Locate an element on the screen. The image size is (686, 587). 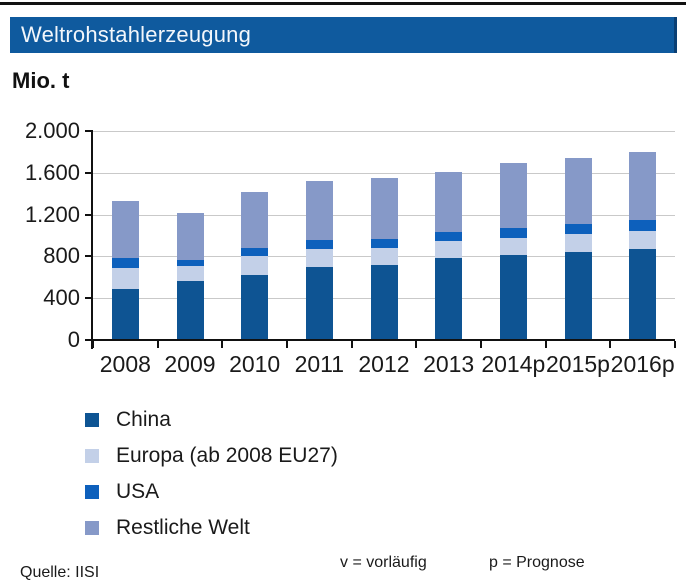
bar-segment-usa-2012 is located at coordinates (384, 243).